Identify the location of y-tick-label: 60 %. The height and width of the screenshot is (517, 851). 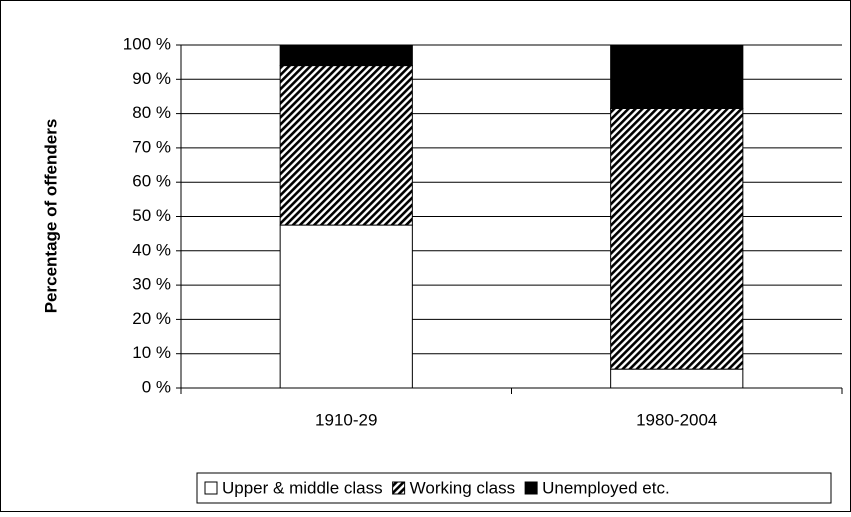
(151, 181).